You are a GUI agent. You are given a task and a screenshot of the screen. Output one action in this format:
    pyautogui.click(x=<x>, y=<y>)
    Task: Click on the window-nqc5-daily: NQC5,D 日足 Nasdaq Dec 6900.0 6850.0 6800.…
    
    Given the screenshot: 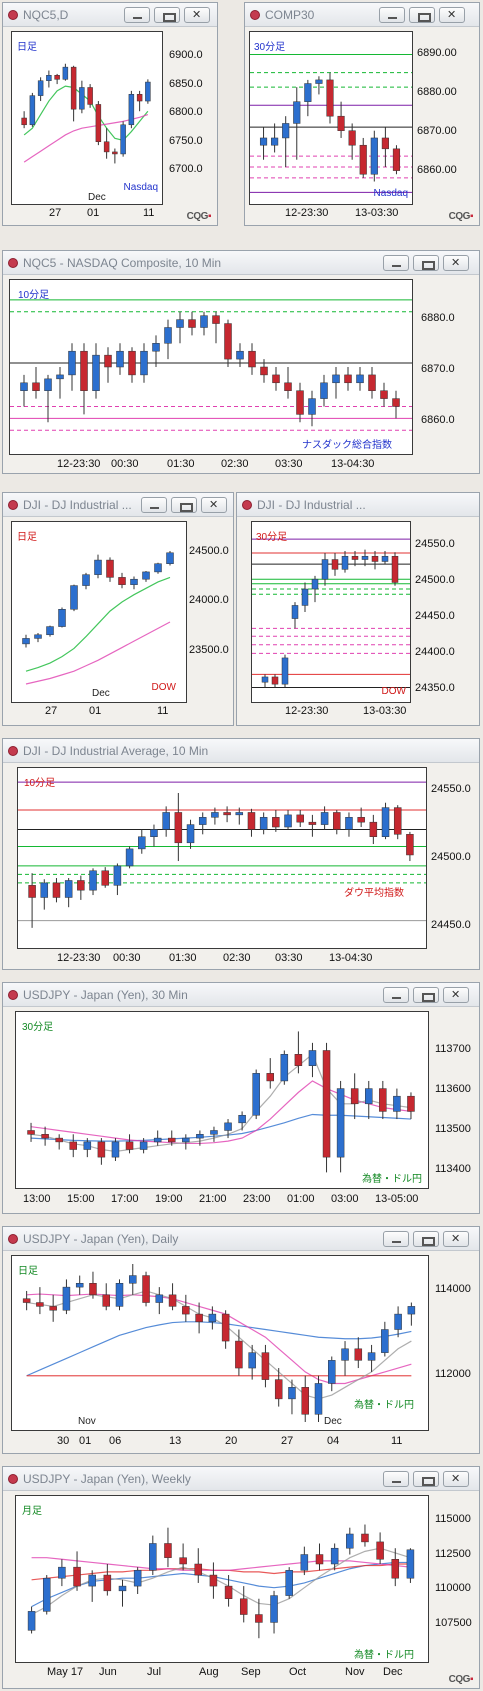 What is the action you would take?
    pyautogui.click(x=110, y=114)
    